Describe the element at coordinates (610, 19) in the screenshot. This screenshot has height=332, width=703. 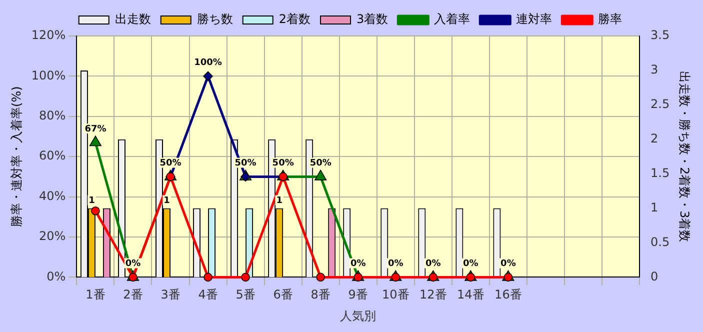
I see `legend-label: 勝率` at that location.